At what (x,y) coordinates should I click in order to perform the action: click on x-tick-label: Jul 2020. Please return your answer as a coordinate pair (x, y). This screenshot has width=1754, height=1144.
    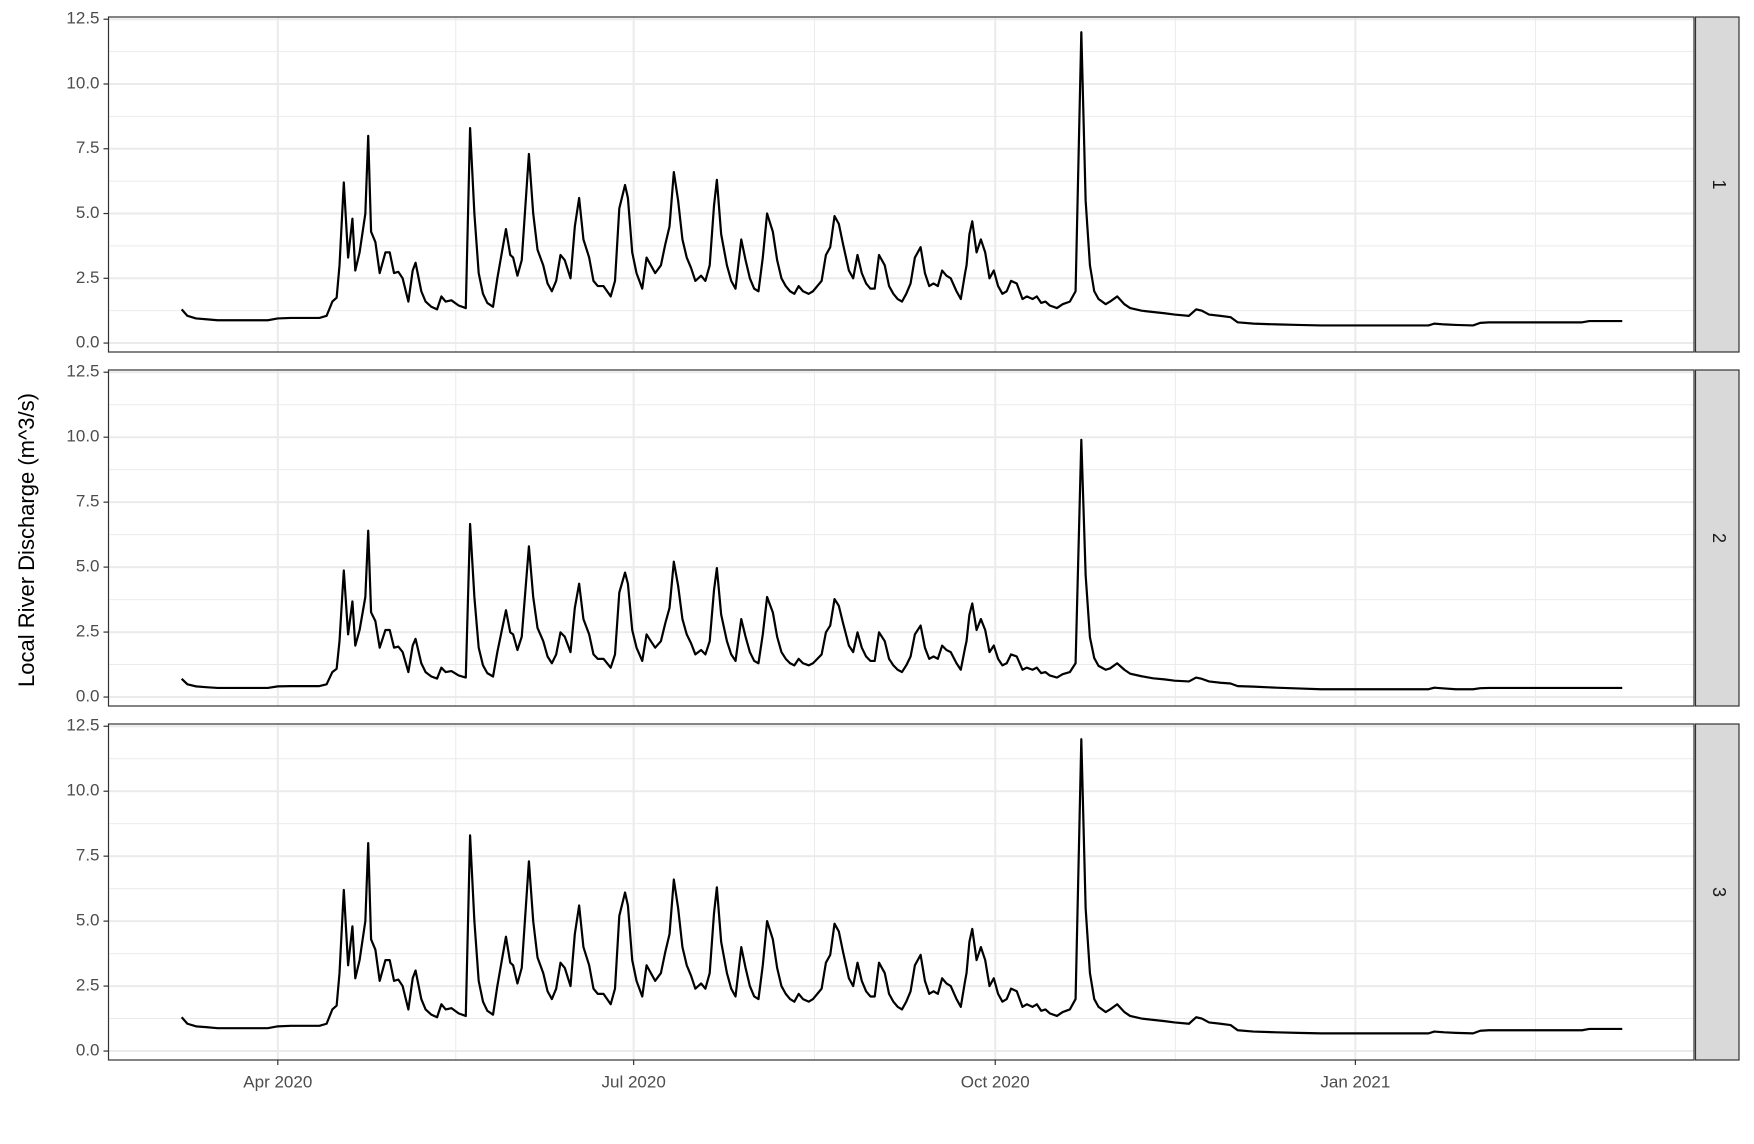
    Looking at the image, I should click on (634, 1081).